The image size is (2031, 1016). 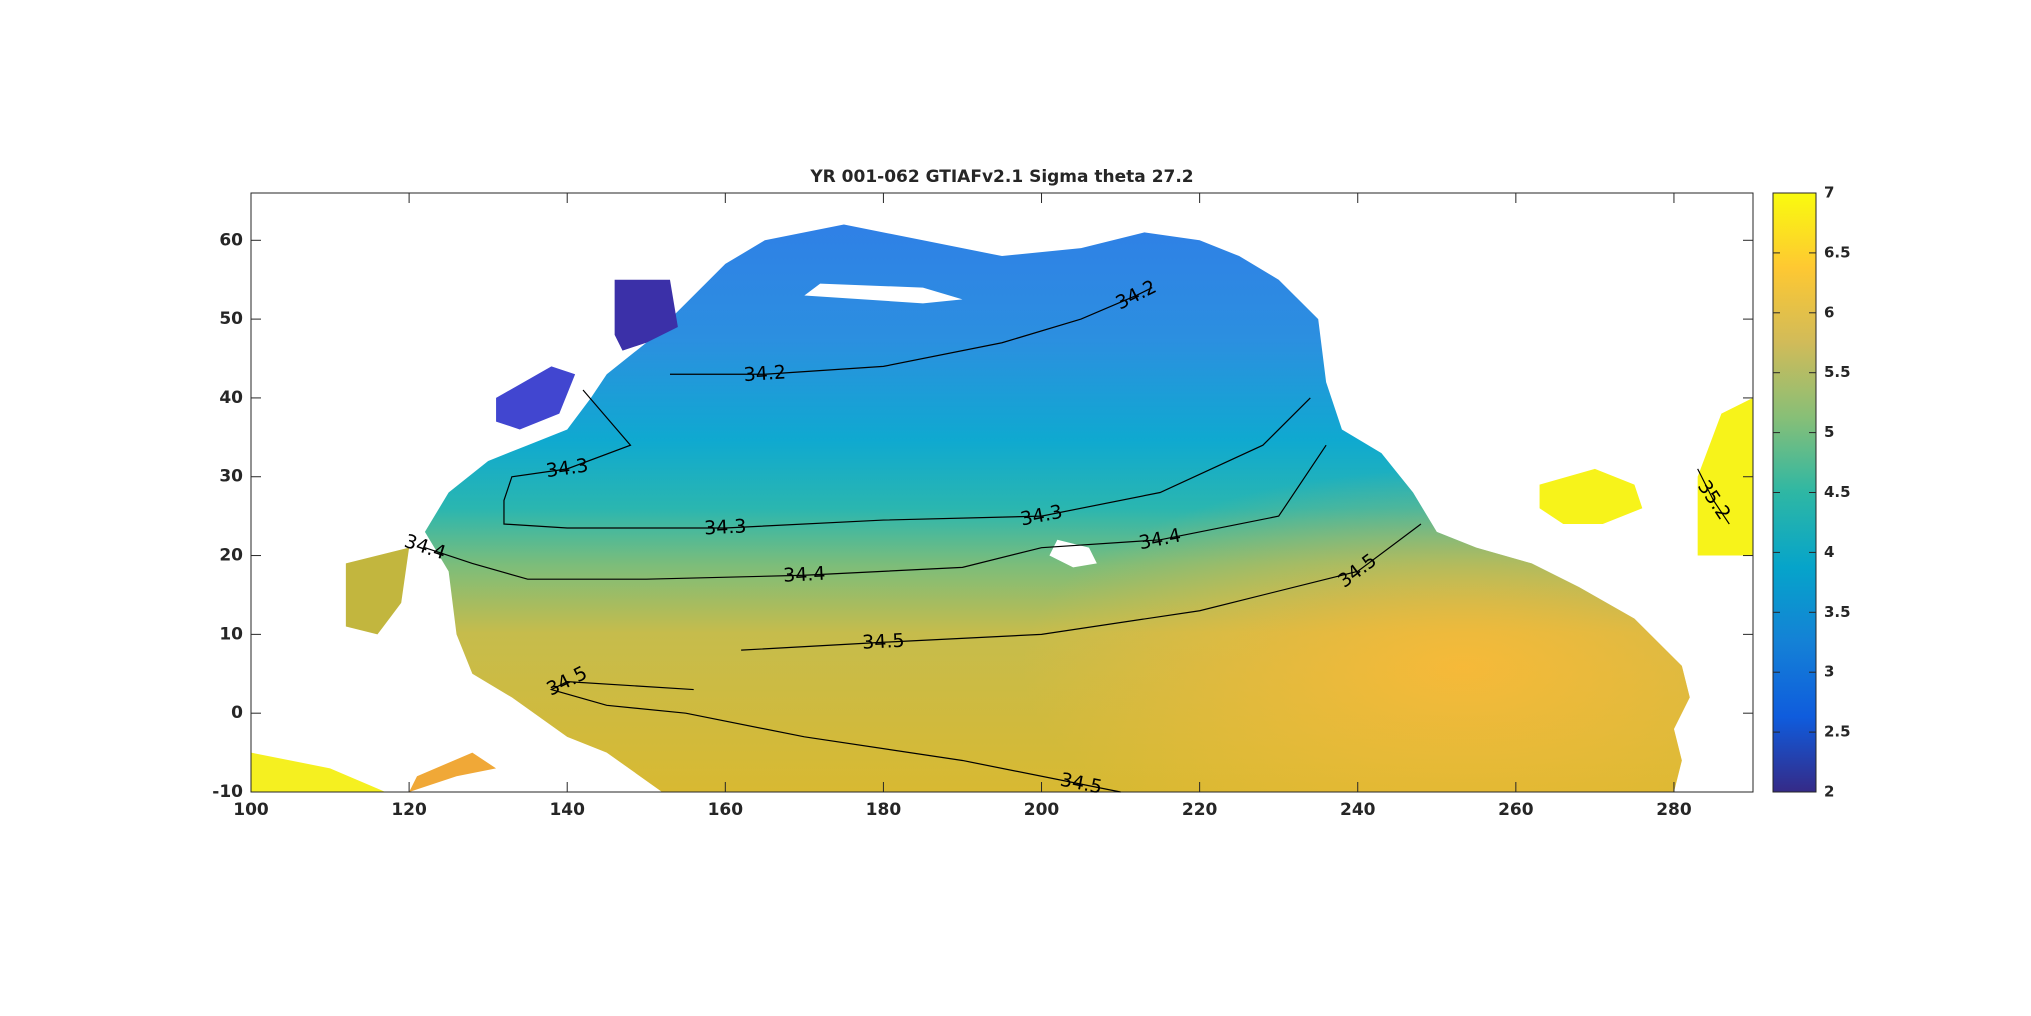 I want to click on colorbar-tick-label: 5.5, so click(x=1837, y=372).